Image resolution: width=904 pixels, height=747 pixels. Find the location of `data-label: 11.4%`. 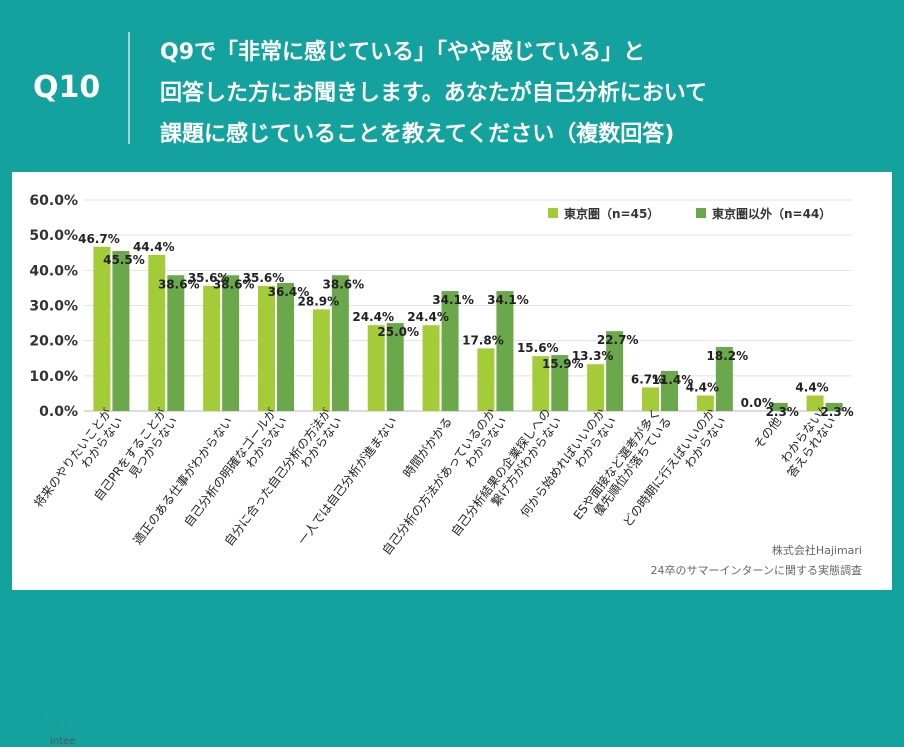

data-label: 11.4% is located at coordinates (673, 380).